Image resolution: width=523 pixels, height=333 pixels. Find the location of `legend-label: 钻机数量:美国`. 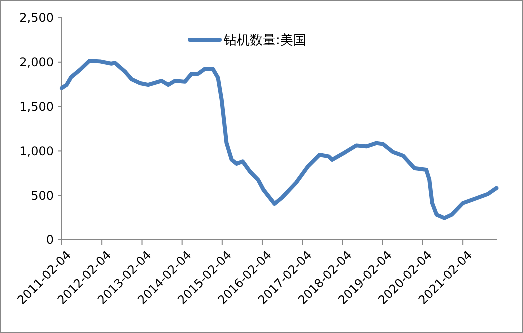

legend-label: 钻机数量:美国 is located at coordinates (264, 40).